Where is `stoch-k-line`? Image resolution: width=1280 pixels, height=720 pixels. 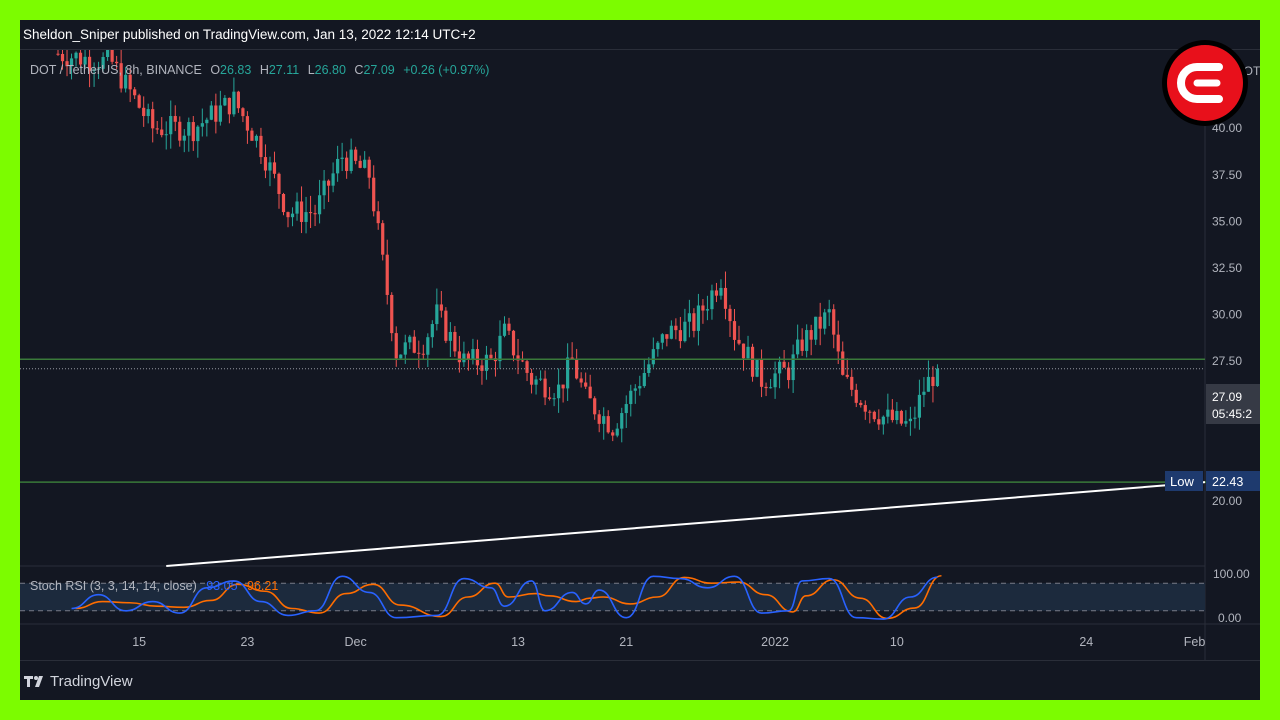
stoch-k-line is located at coordinates (504, 597).